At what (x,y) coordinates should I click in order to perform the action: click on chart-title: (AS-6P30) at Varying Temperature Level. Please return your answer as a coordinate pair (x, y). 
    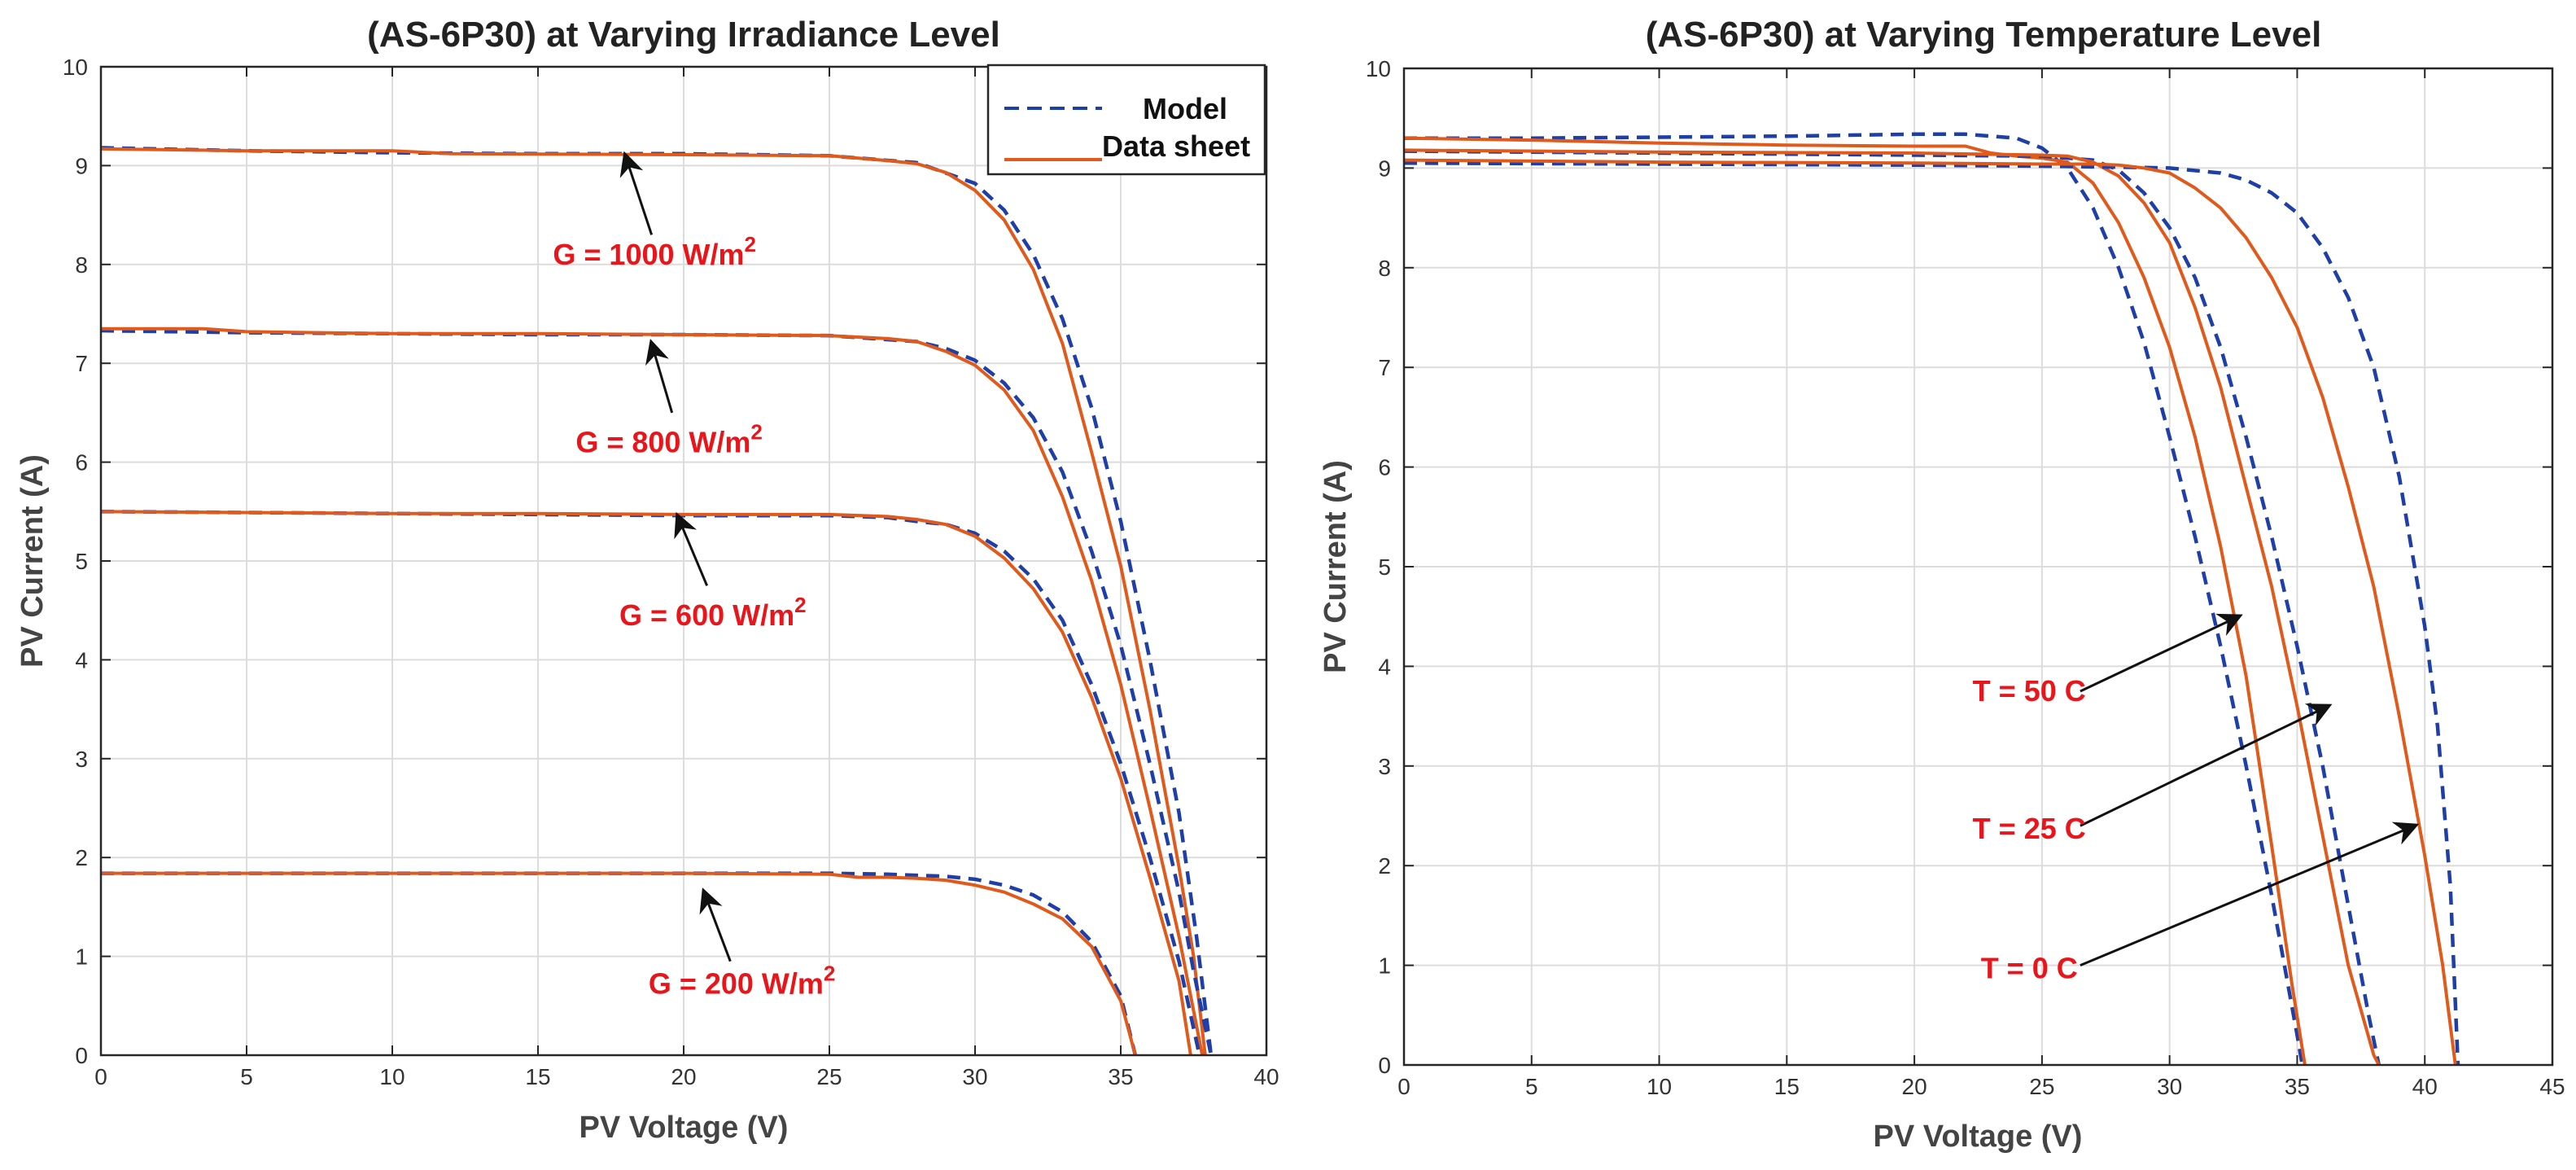
    Looking at the image, I should click on (1984, 35).